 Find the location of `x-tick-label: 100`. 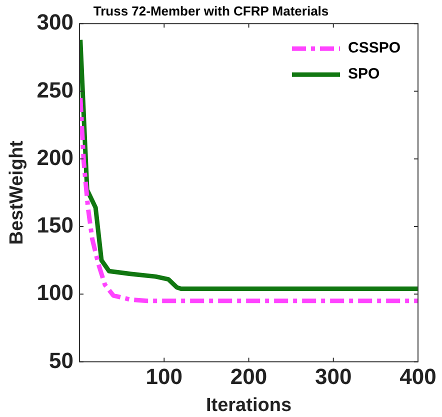

x-tick-label: 100 is located at coordinates (164, 377).